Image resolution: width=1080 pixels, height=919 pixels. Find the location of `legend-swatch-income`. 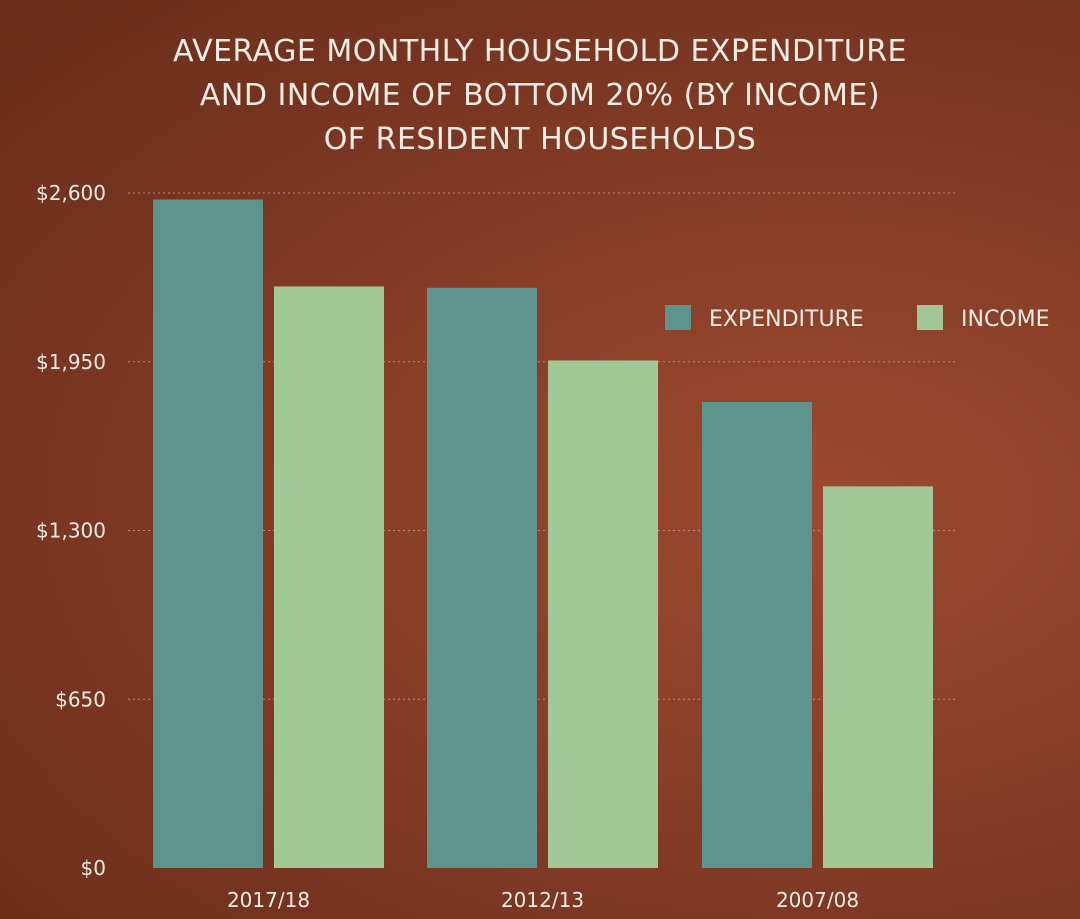

legend-swatch-income is located at coordinates (930, 317).